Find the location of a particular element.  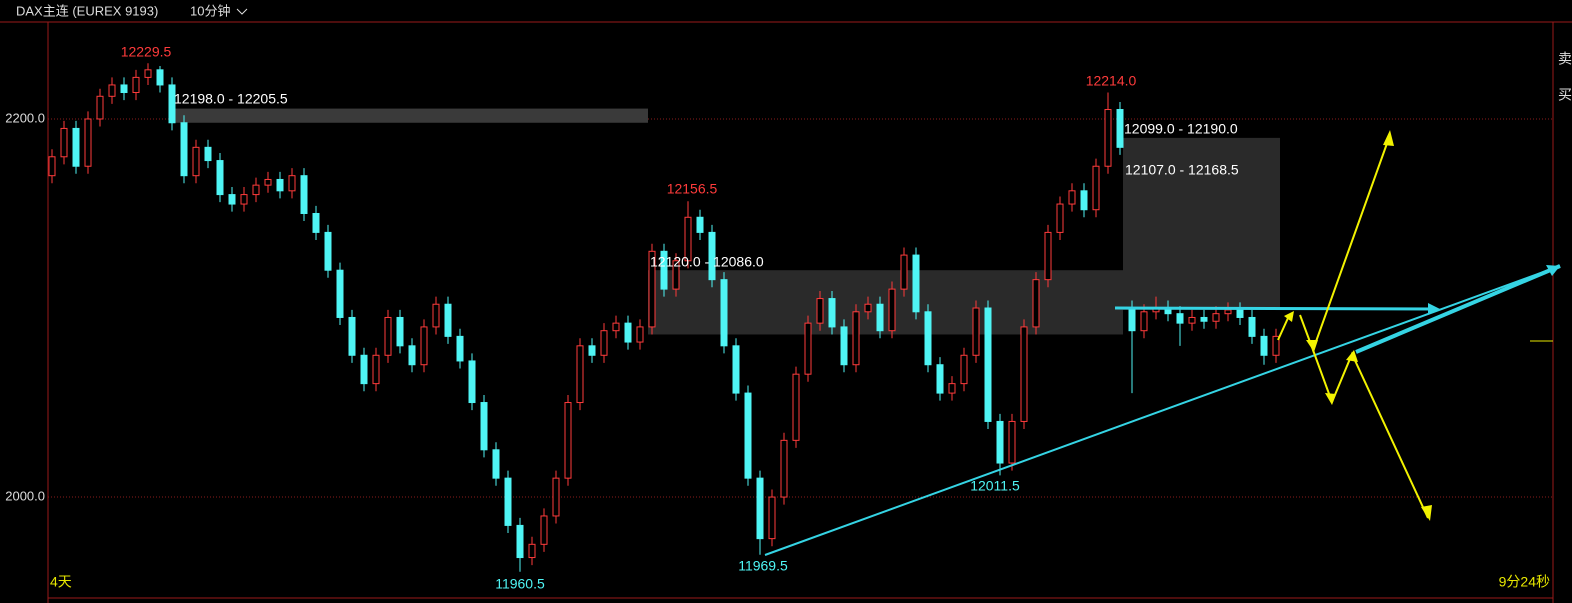

annotation: 11969.5 is located at coordinates (763, 566).